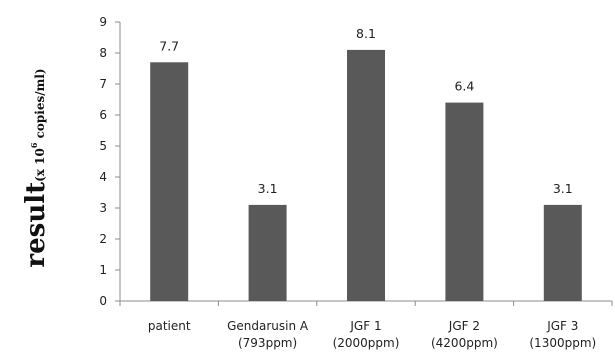  What do you see at coordinates (464, 86) in the screenshot?
I see `data-label: 6.4` at bounding box center [464, 86].